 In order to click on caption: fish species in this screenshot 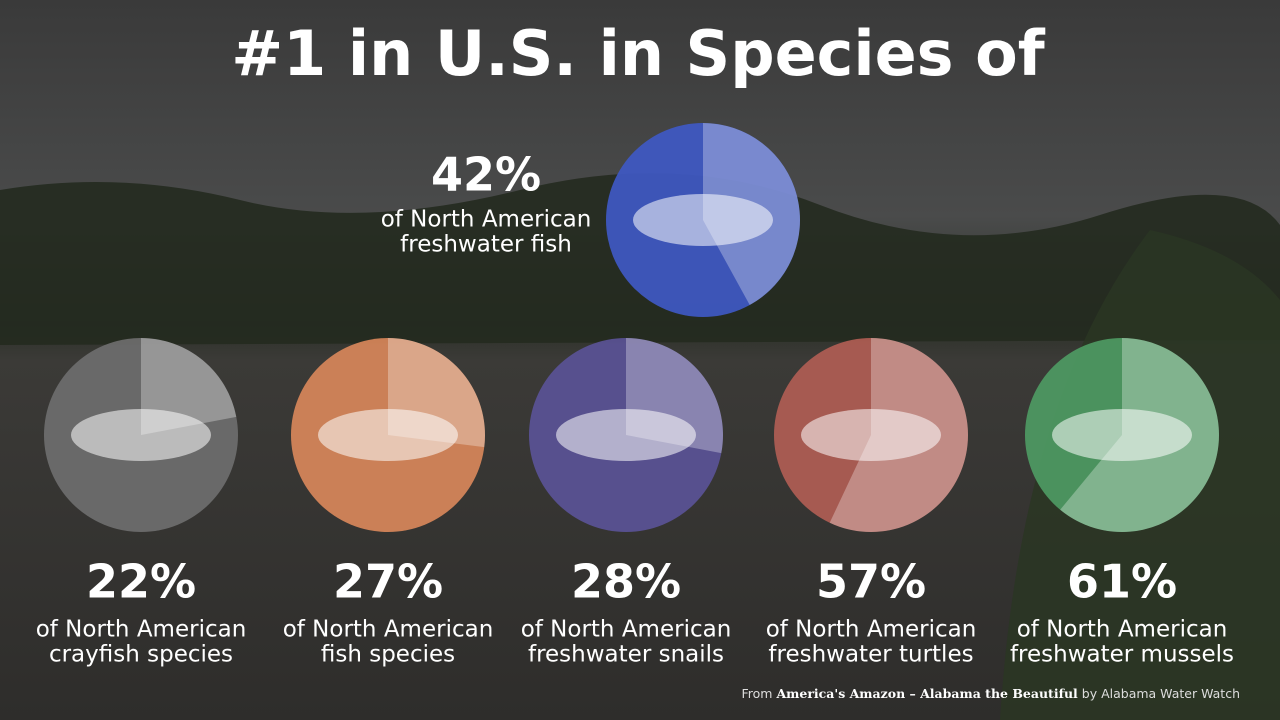, I will do `click(388, 655)`.